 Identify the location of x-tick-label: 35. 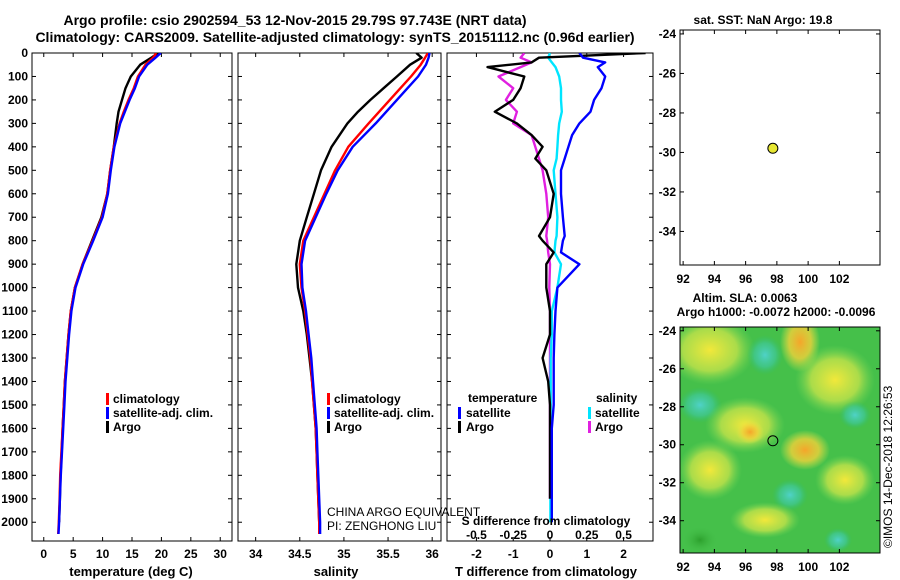
(344, 554).